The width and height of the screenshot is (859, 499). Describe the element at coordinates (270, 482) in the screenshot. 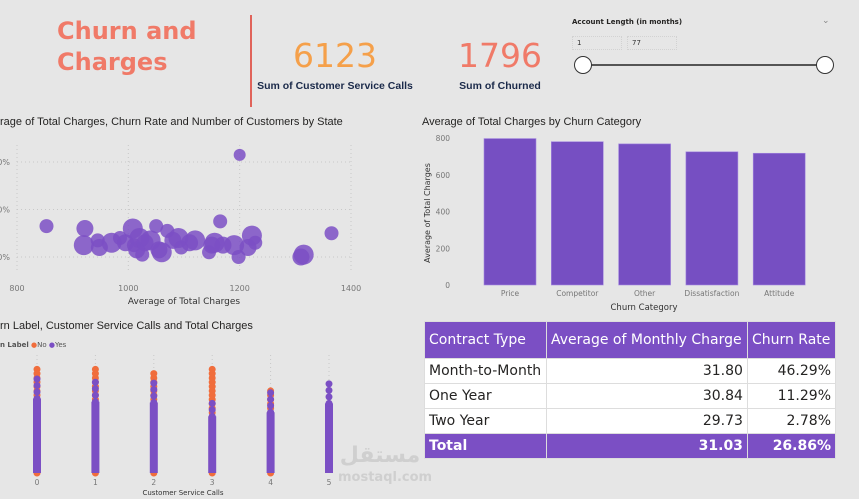

I see `x-tick-label: 4` at that location.